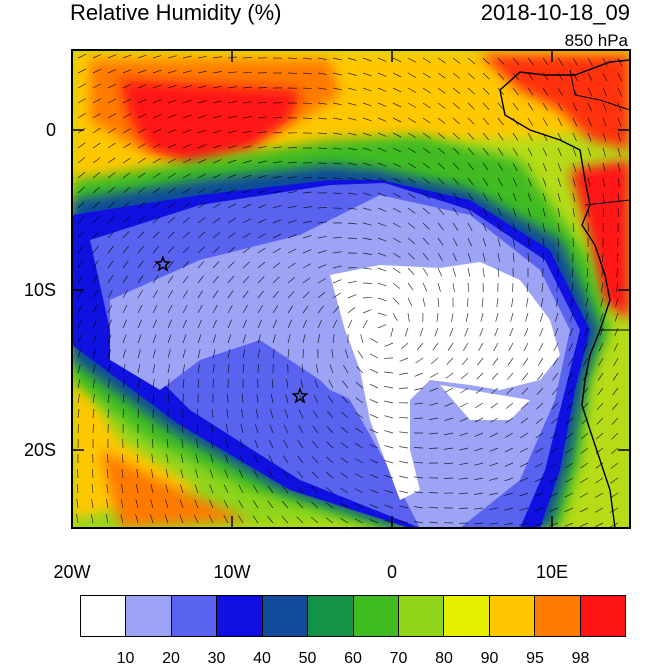  I want to click on valid-datetime: 2018-10-18_09, so click(555, 13).